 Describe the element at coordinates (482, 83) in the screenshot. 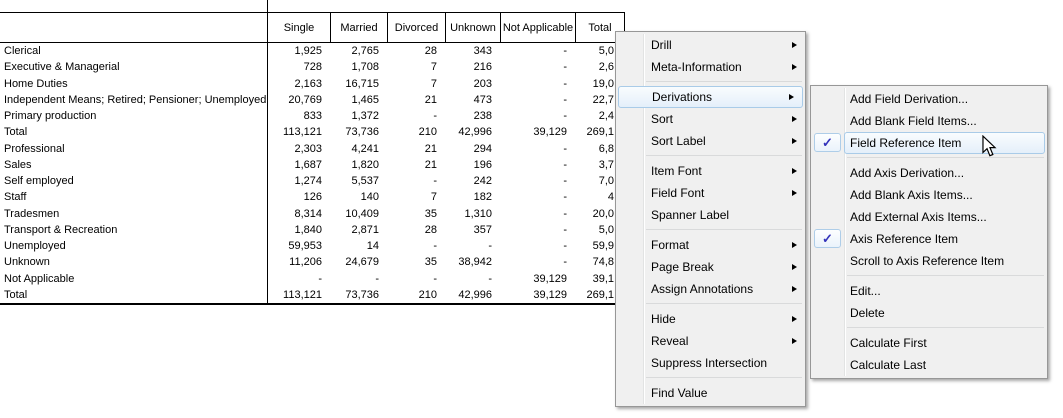

I see `table-cell: 203` at that location.